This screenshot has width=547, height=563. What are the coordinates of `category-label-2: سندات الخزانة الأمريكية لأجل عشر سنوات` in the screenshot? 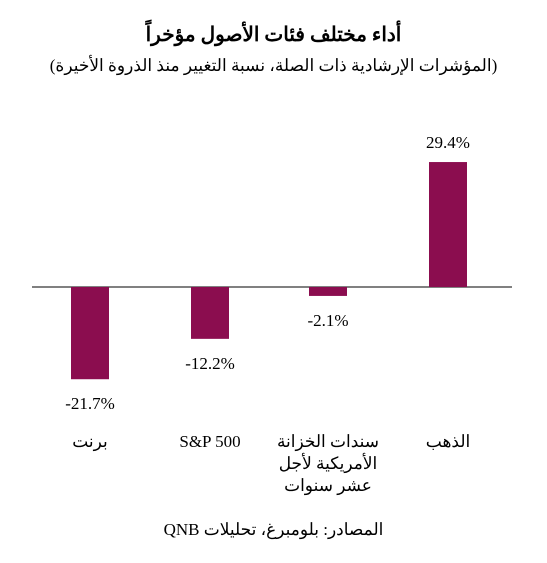 It's located at (328, 464).